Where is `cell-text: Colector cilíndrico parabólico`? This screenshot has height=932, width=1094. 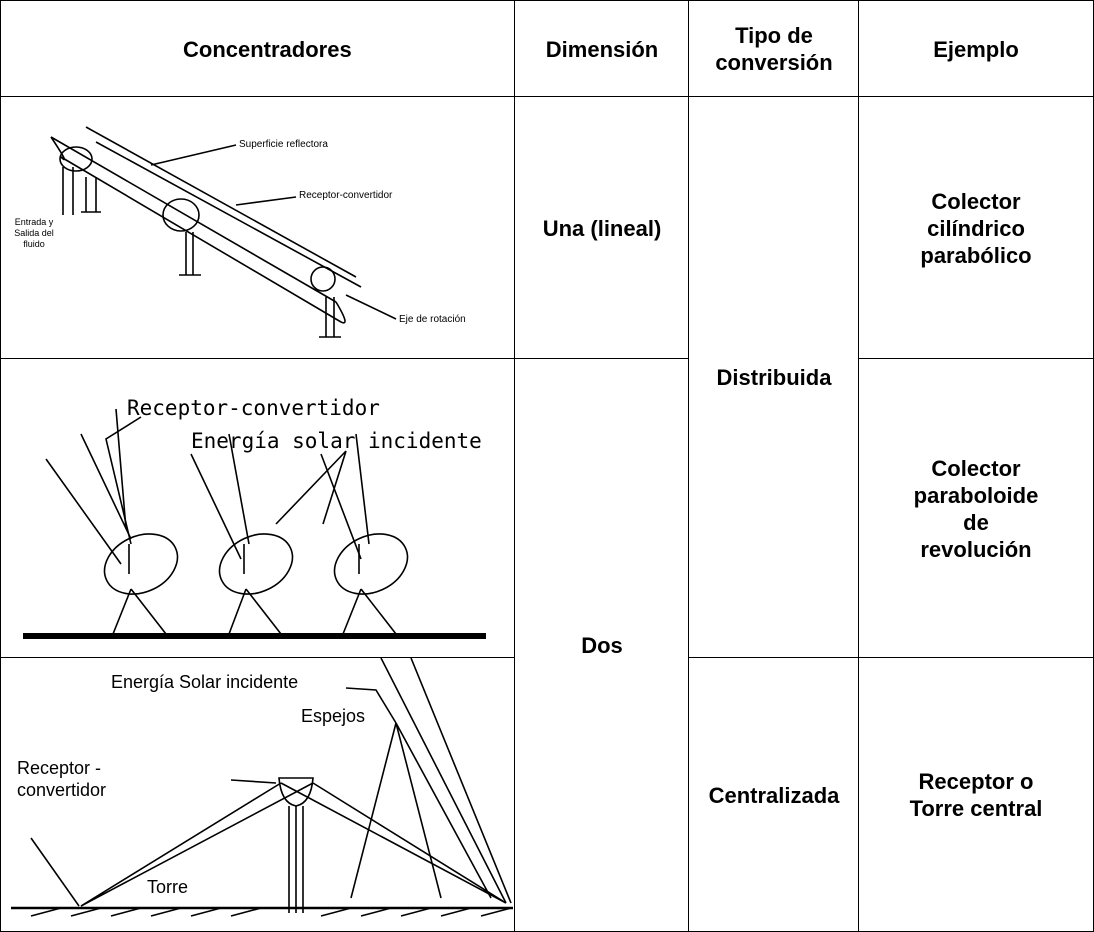
cell-text: Colector cilíndrico parabólico is located at coordinates (976, 228).